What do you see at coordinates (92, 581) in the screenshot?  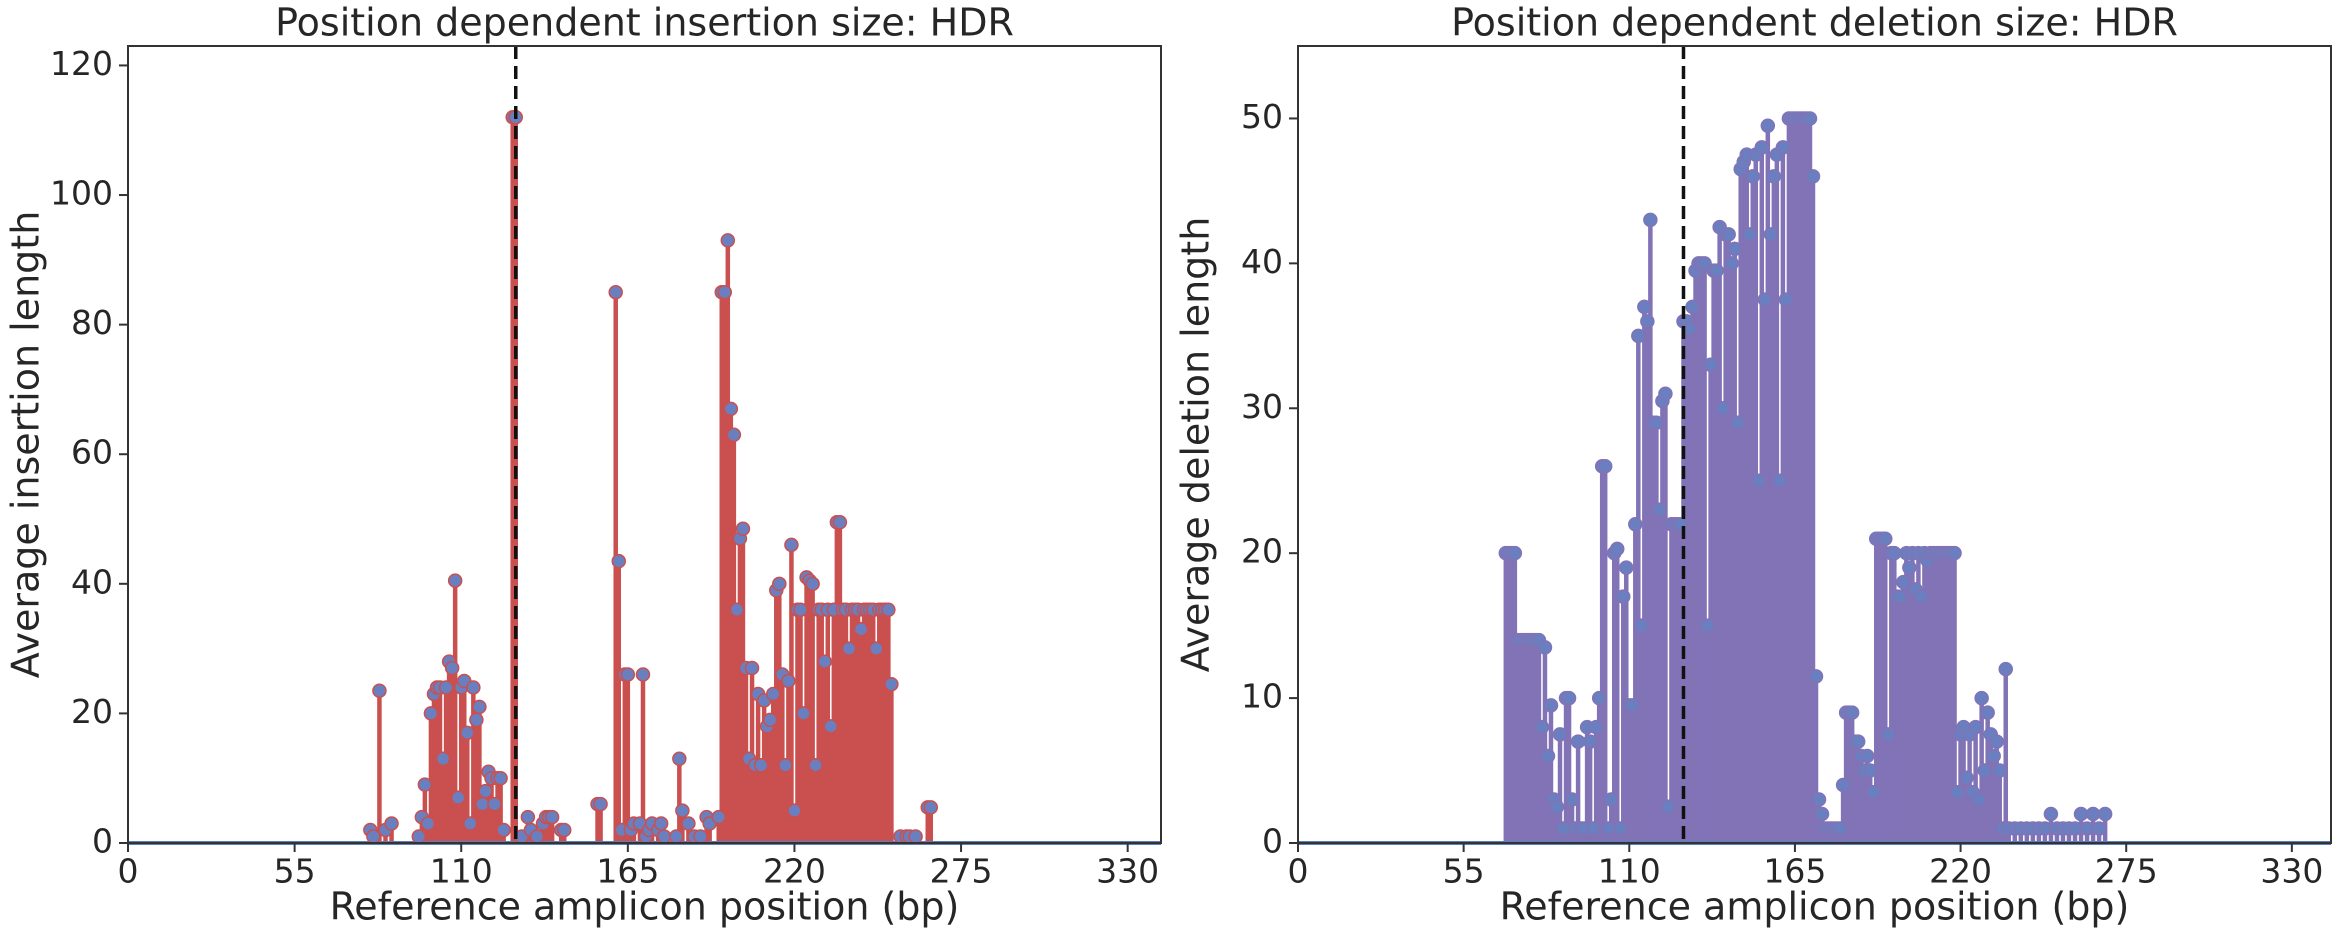 I see `y-tick-label: 40` at bounding box center [92, 581].